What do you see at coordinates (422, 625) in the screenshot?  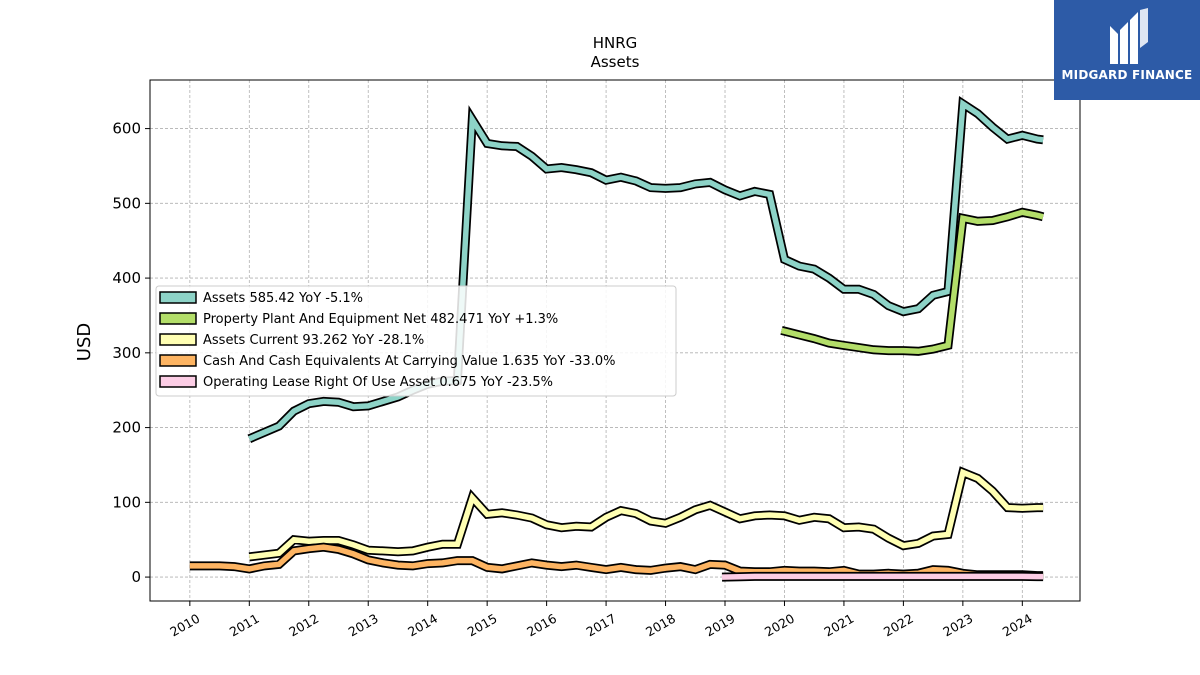 I see `x-tick-label: 2014` at bounding box center [422, 625].